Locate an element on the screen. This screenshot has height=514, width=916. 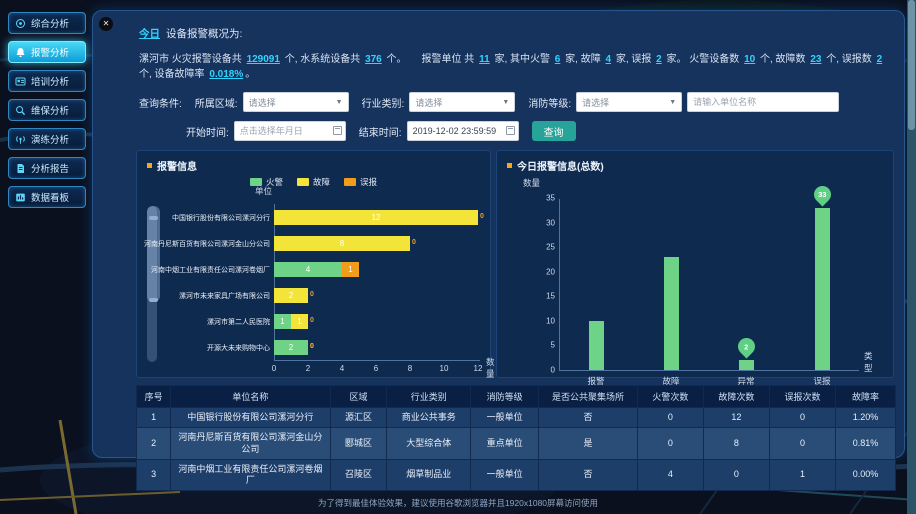
region-select: 请选择 ▼ is located at coordinates (295, 102).